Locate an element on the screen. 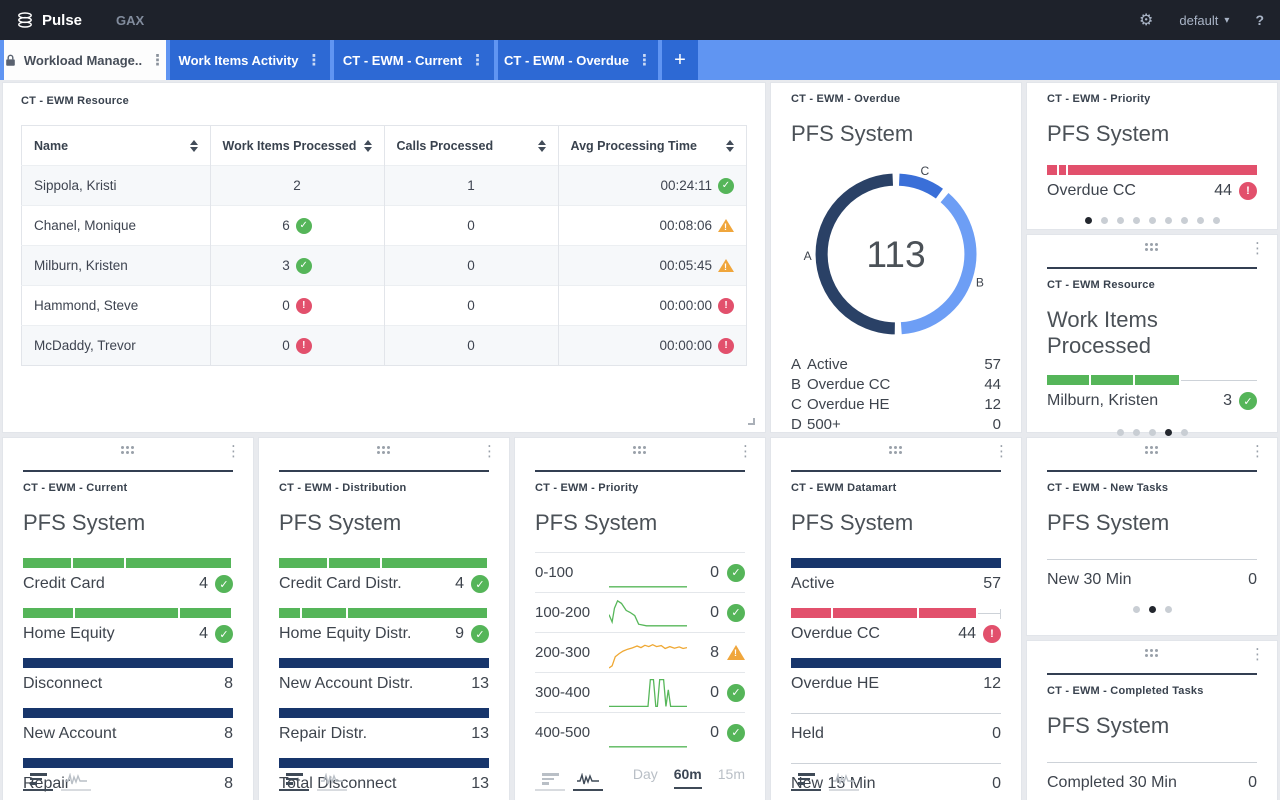  chevron-down-icon: ▾ is located at coordinates (1227, 20).